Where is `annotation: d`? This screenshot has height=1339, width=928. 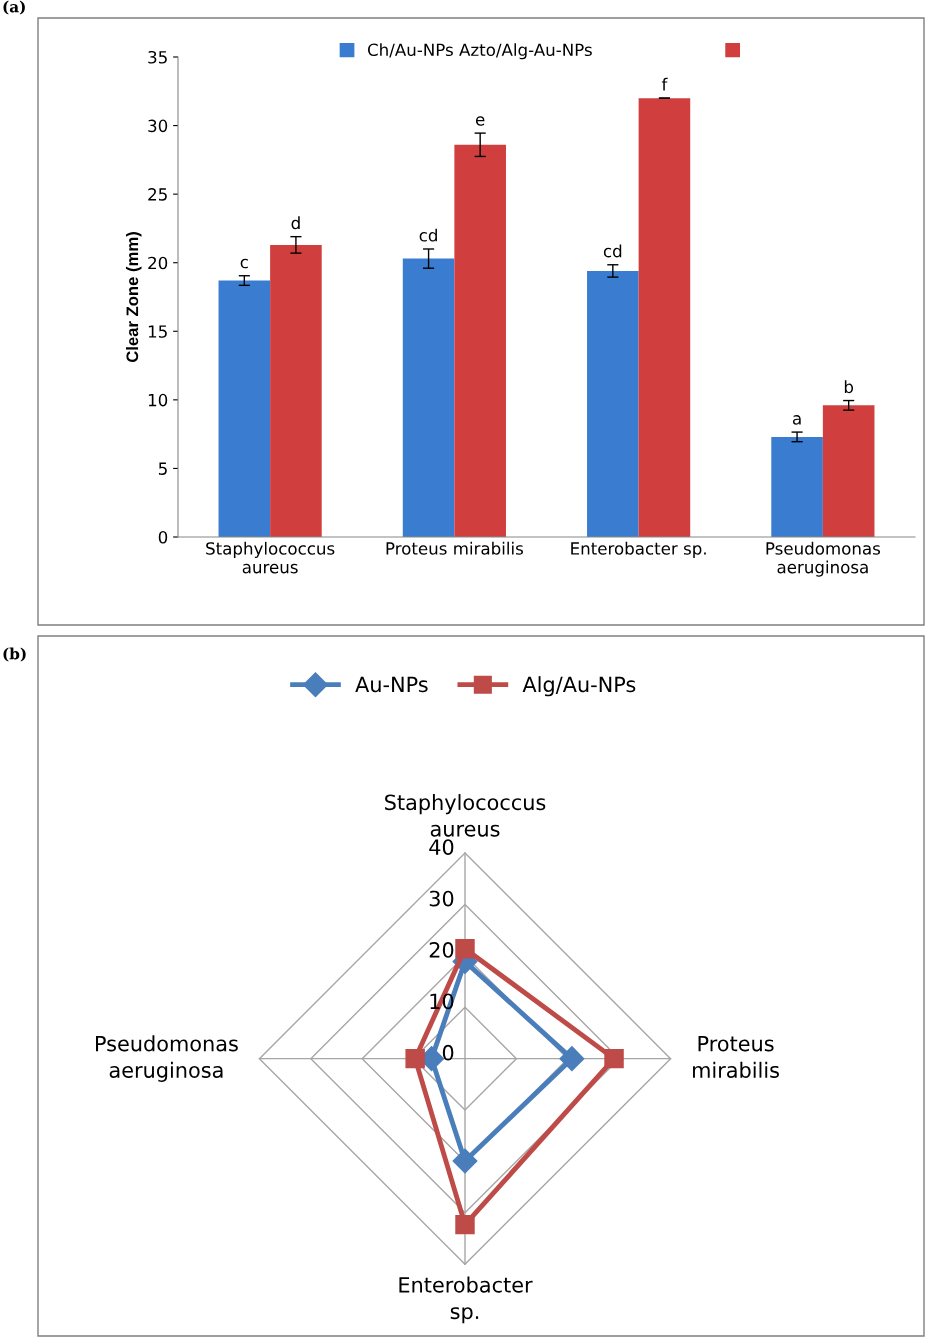 annotation: d is located at coordinates (295, 223).